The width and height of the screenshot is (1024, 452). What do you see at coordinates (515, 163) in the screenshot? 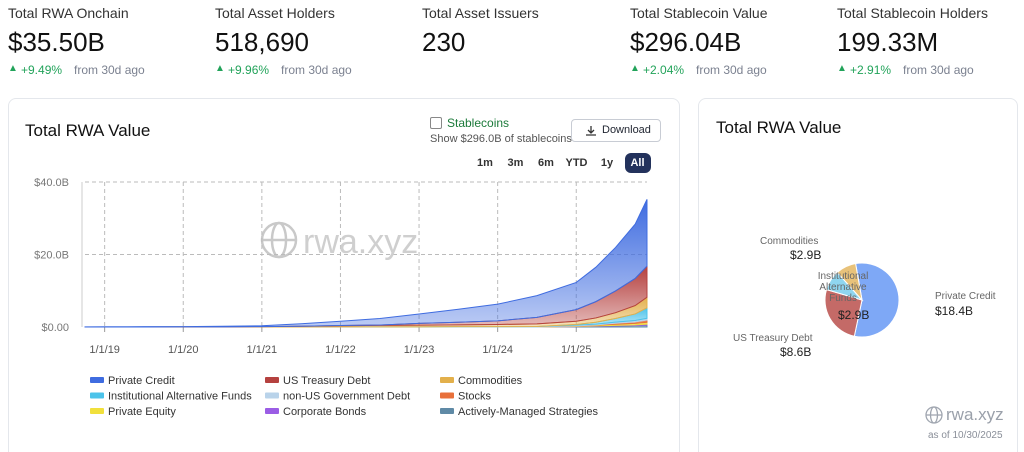
I see `range-button: 3m` at bounding box center [515, 163].